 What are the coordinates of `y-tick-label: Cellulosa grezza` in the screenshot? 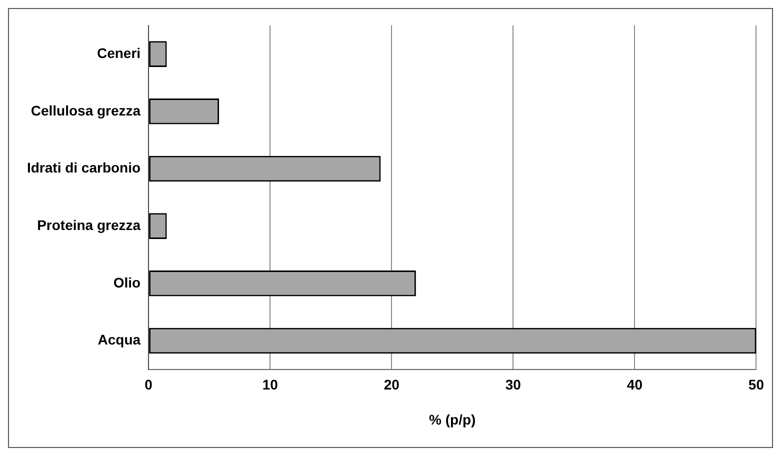 It's located at (85, 110).